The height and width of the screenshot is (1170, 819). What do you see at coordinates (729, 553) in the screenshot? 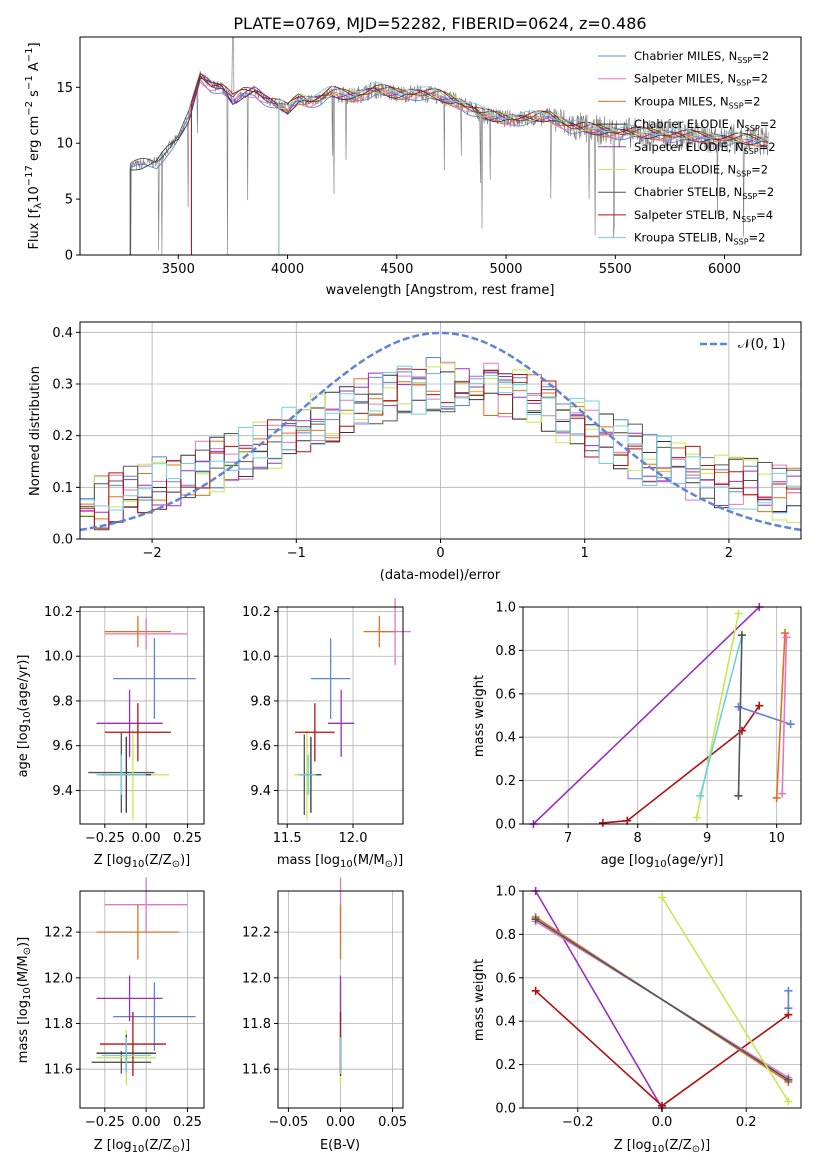
I see `x-tick-label: 2` at bounding box center [729, 553].